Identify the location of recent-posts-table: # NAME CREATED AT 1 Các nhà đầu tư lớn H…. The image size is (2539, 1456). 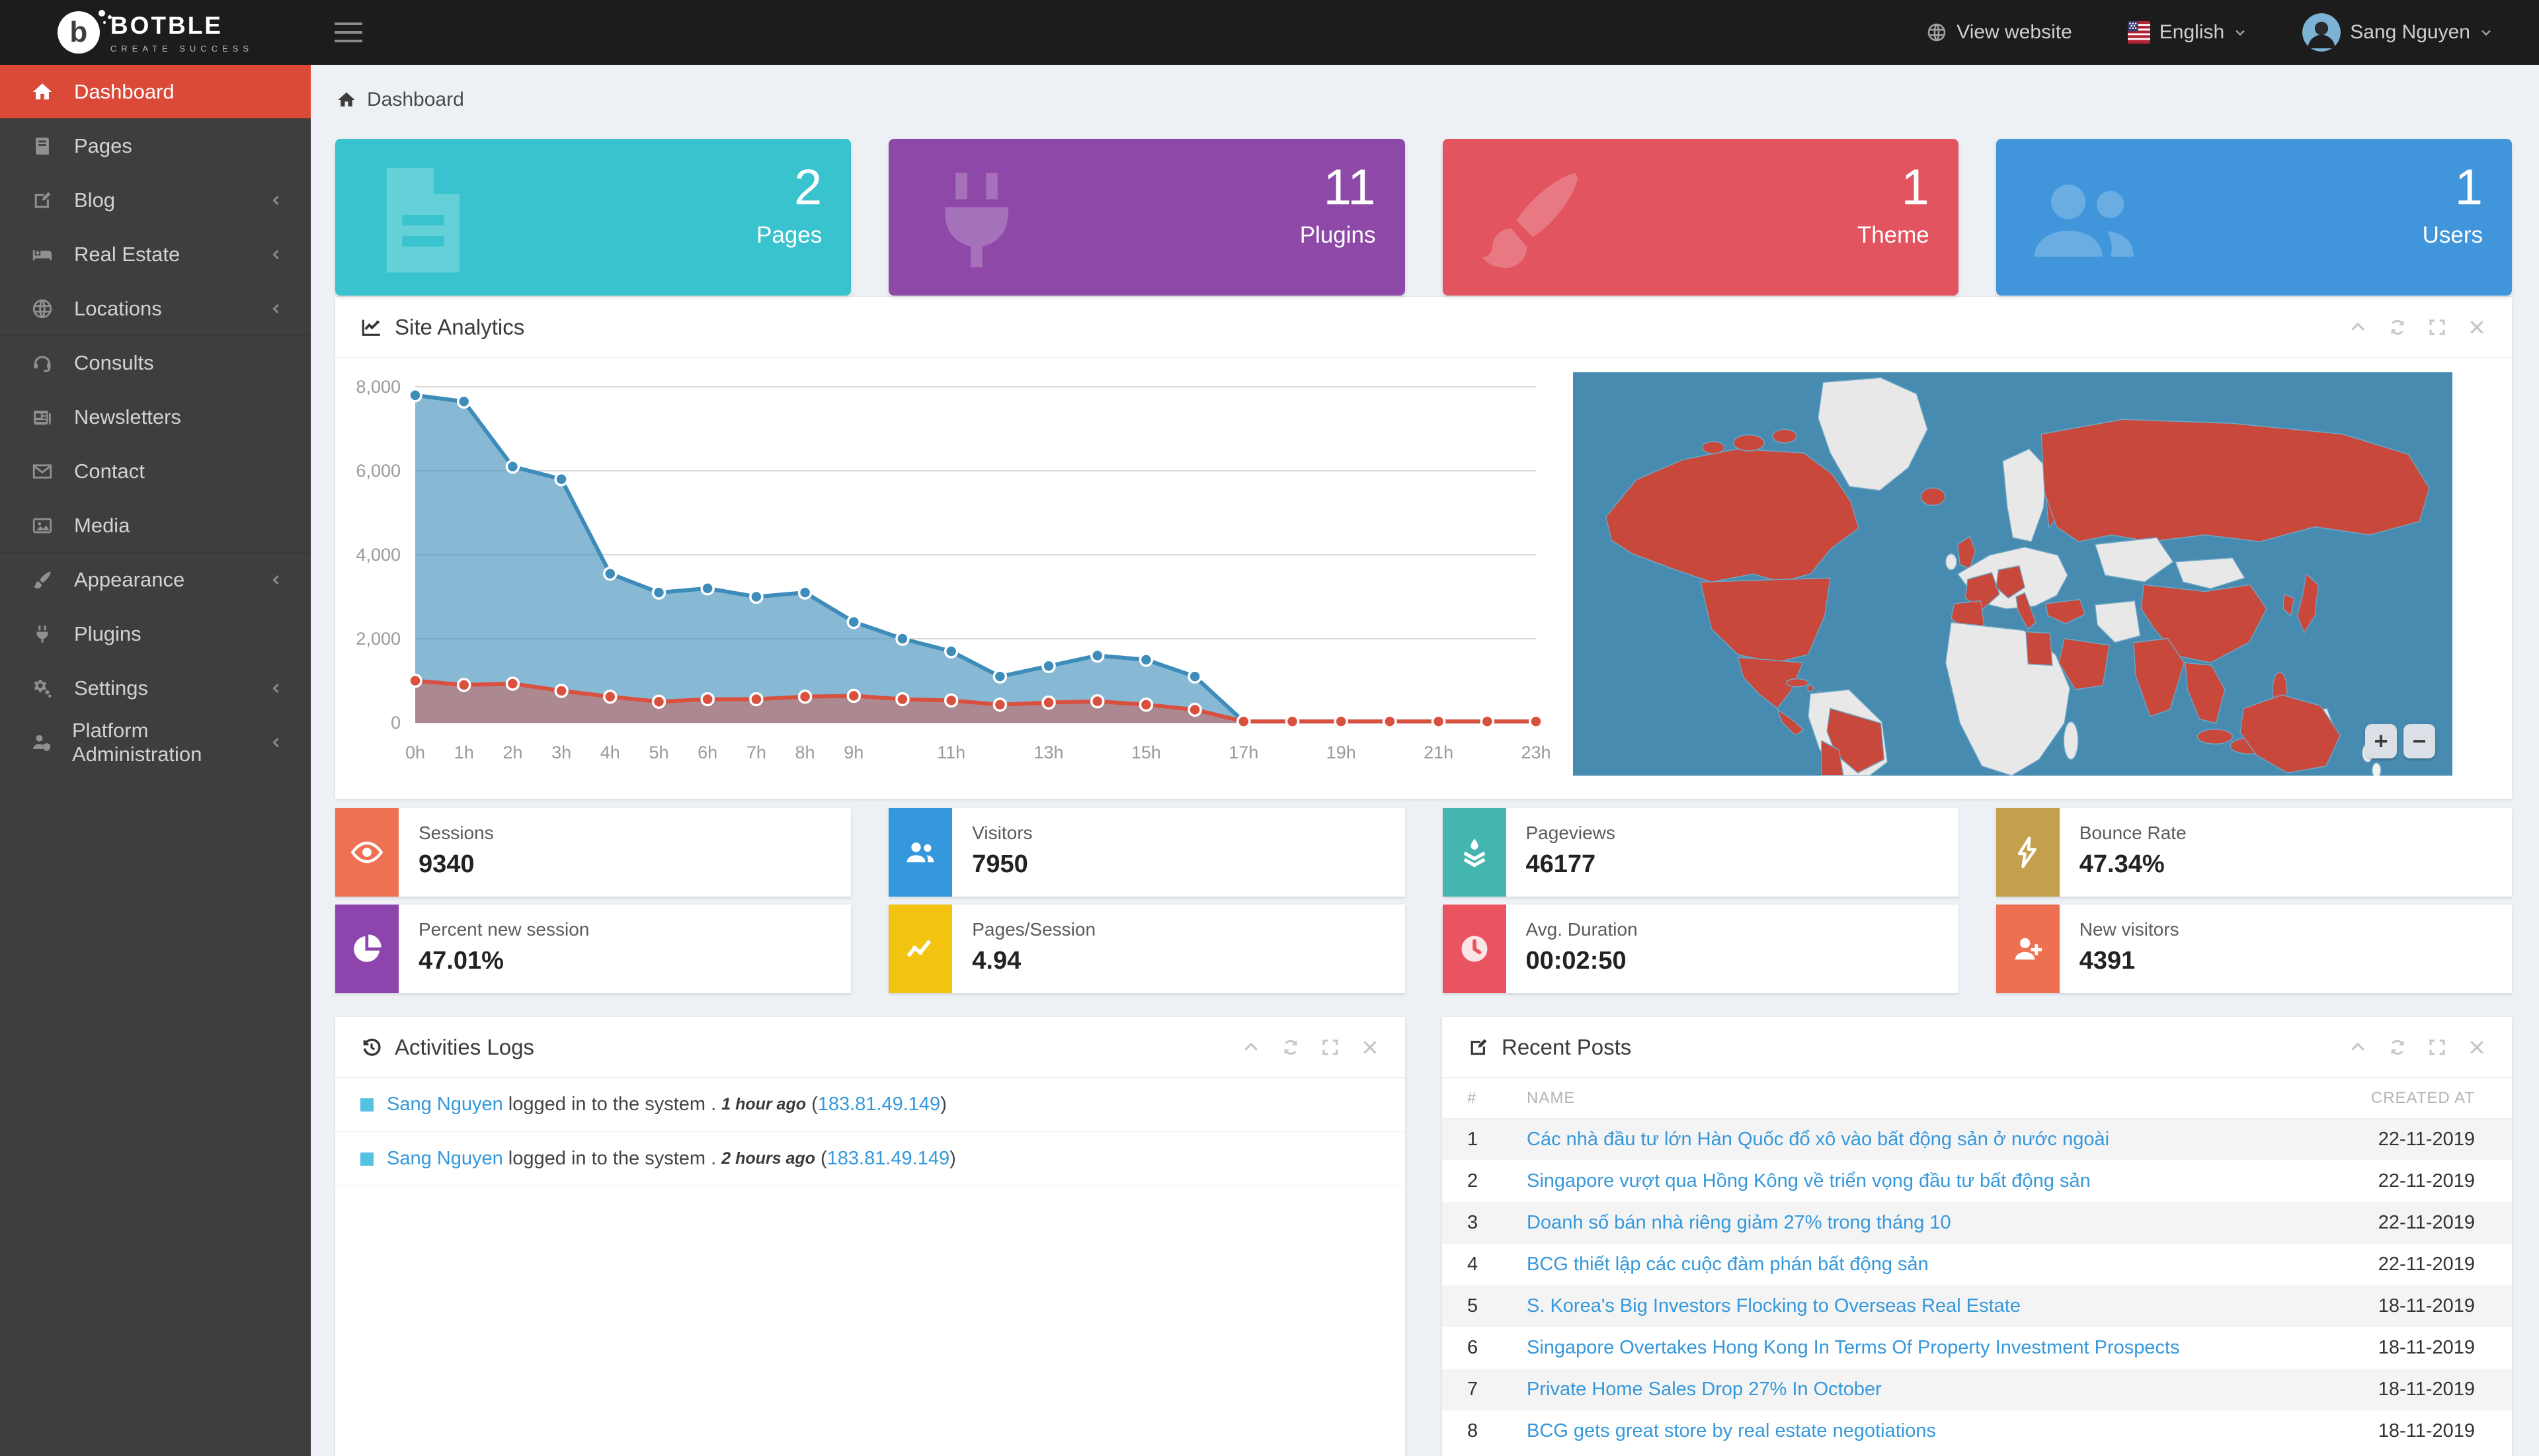
(1977, 1265).